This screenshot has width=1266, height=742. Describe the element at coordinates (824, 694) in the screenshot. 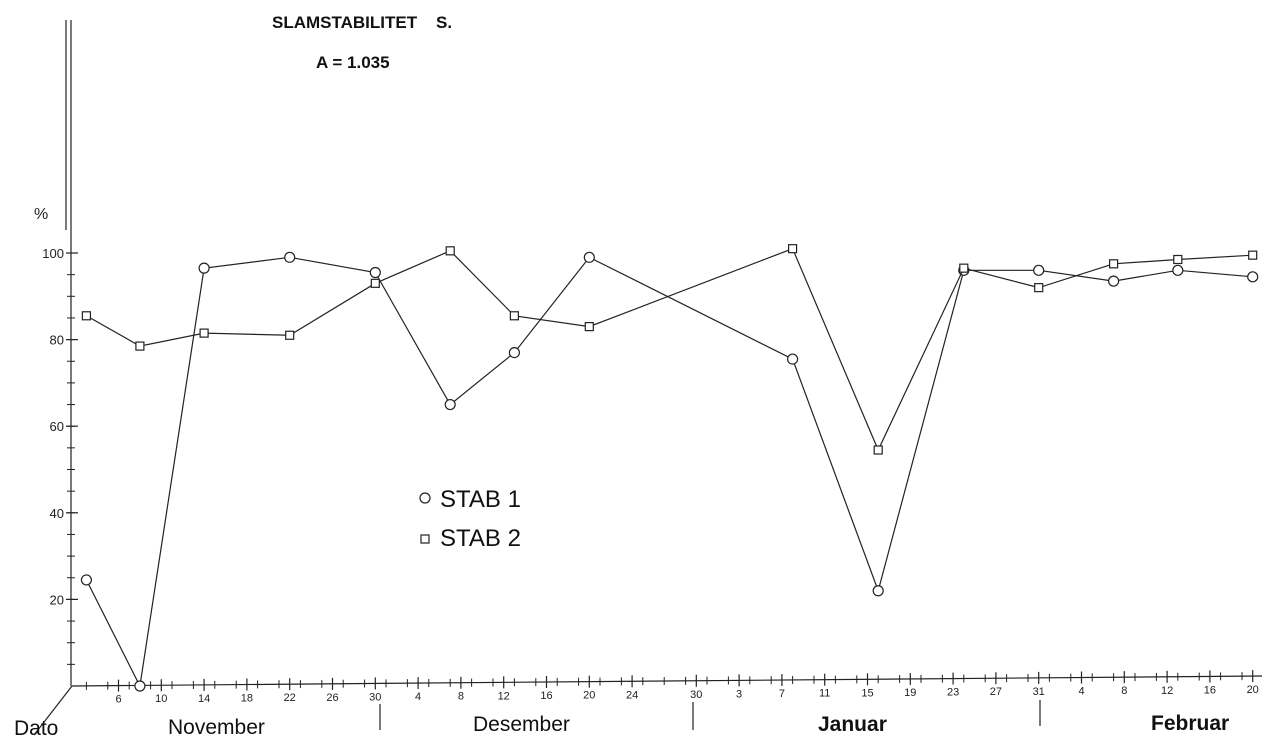

I see `x-tick-label: 11` at that location.